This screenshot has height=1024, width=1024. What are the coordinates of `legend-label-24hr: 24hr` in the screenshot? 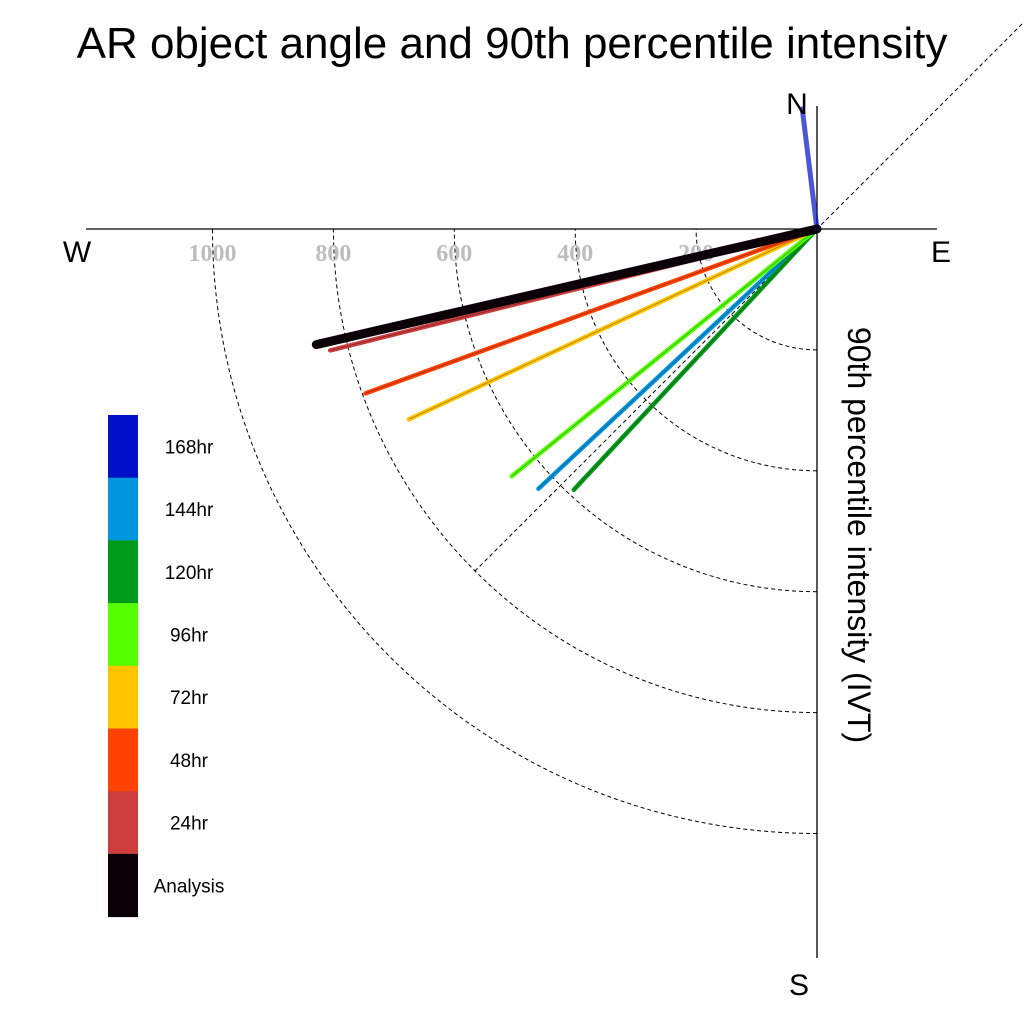 It's located at (189, 824).